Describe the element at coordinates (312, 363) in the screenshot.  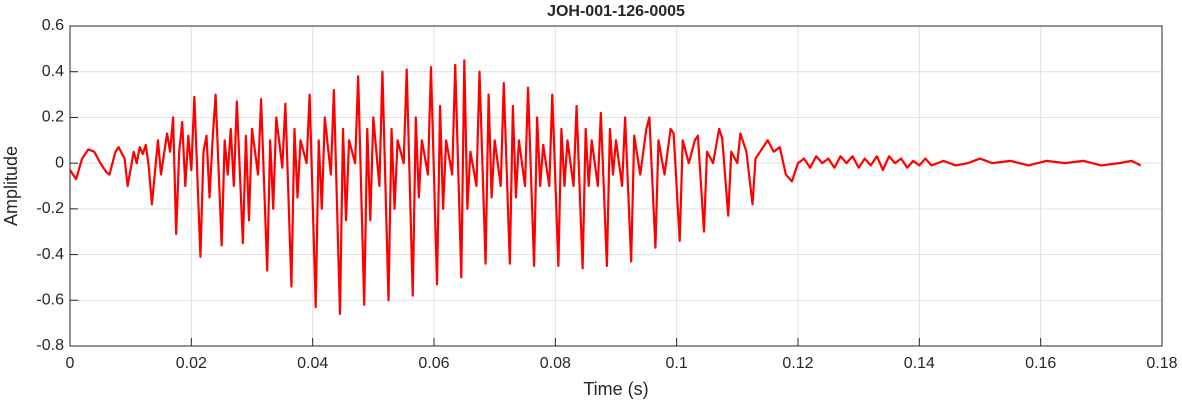
I see `x-tick-label: 0.04` at that location.